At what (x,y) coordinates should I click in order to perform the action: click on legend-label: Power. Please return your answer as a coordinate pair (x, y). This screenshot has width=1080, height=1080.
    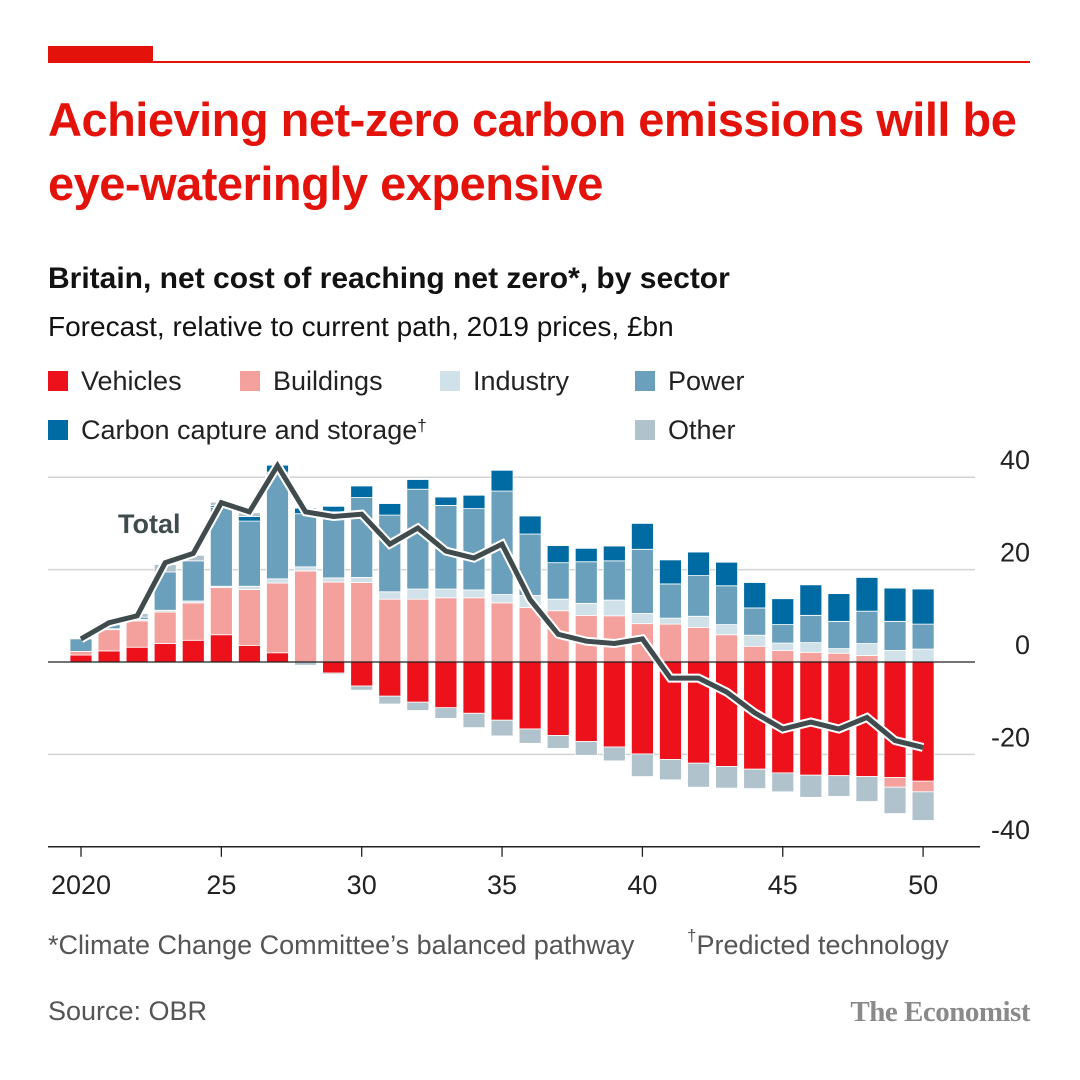
    Looking at the image, I should click on (706, 381).